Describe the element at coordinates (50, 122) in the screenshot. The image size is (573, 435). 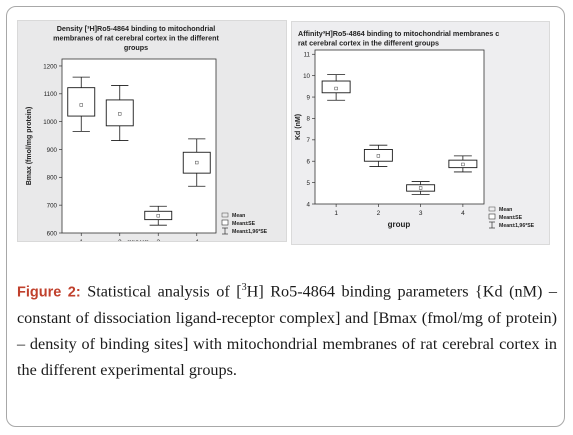
I see `y-tick-label: 1000` at that location.